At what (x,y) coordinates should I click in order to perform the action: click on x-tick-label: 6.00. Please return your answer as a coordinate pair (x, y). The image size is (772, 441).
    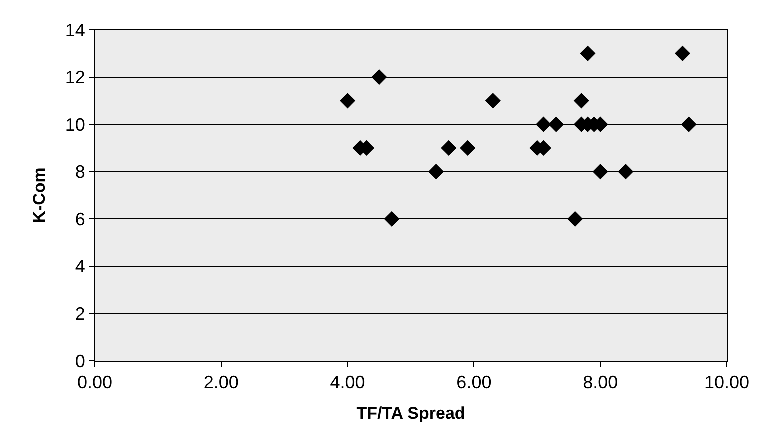
    Looking at the image, I should click on (474, 382).